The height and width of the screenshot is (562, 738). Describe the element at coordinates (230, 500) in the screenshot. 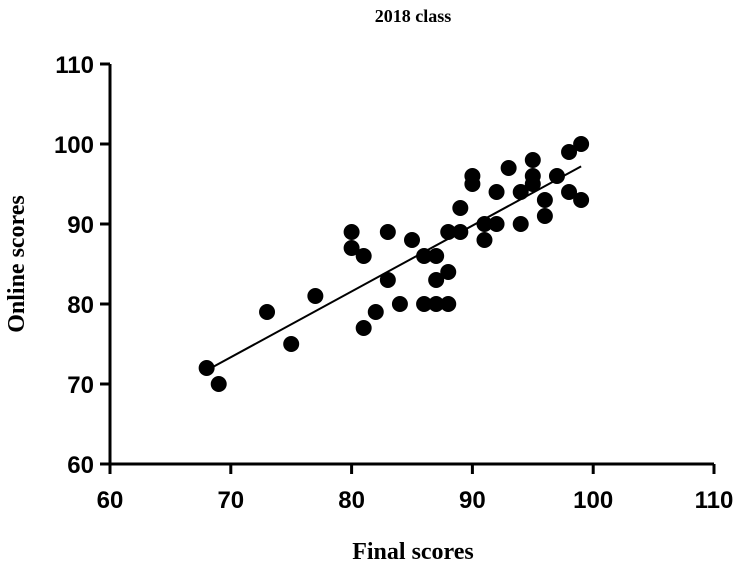

I see `x-tick-label: 70` at that location.